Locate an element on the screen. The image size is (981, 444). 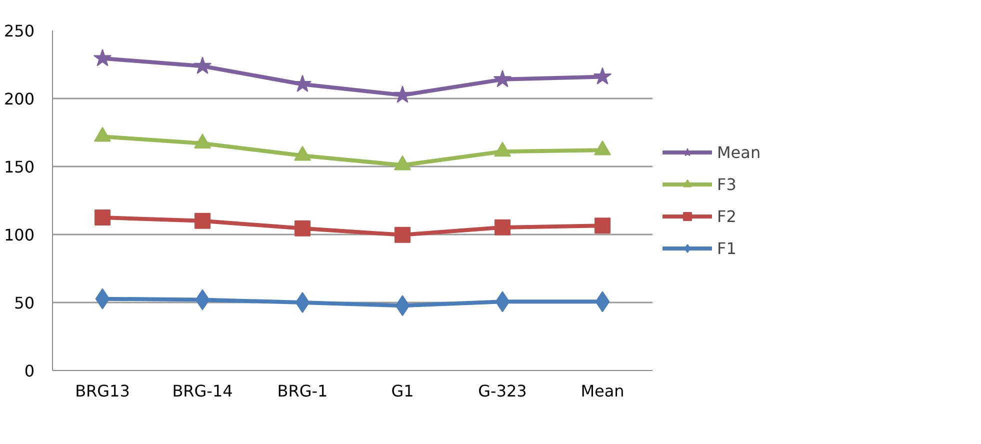
y-tick-label: 50 is located at coordinates (24, 303).